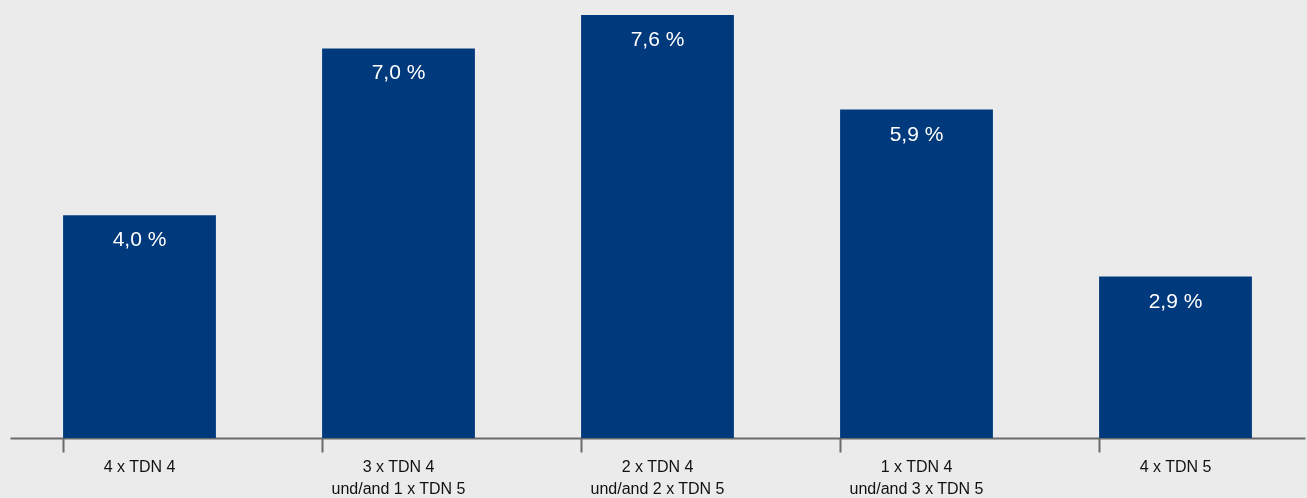 This screenshot has height=498, width=1307. What do you see at coordinates (398, 72) in the screenshot?
I see `data-label: 7,0 %` at bounding box center [398, 72].